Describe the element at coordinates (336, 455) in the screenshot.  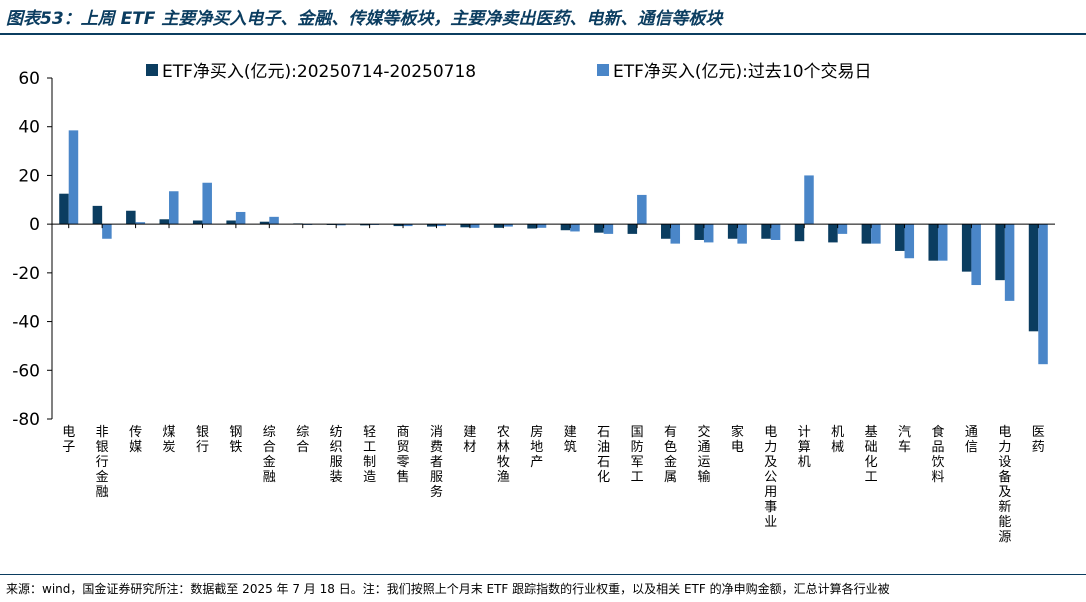
I see `category-label: 纺织服装` at that location.